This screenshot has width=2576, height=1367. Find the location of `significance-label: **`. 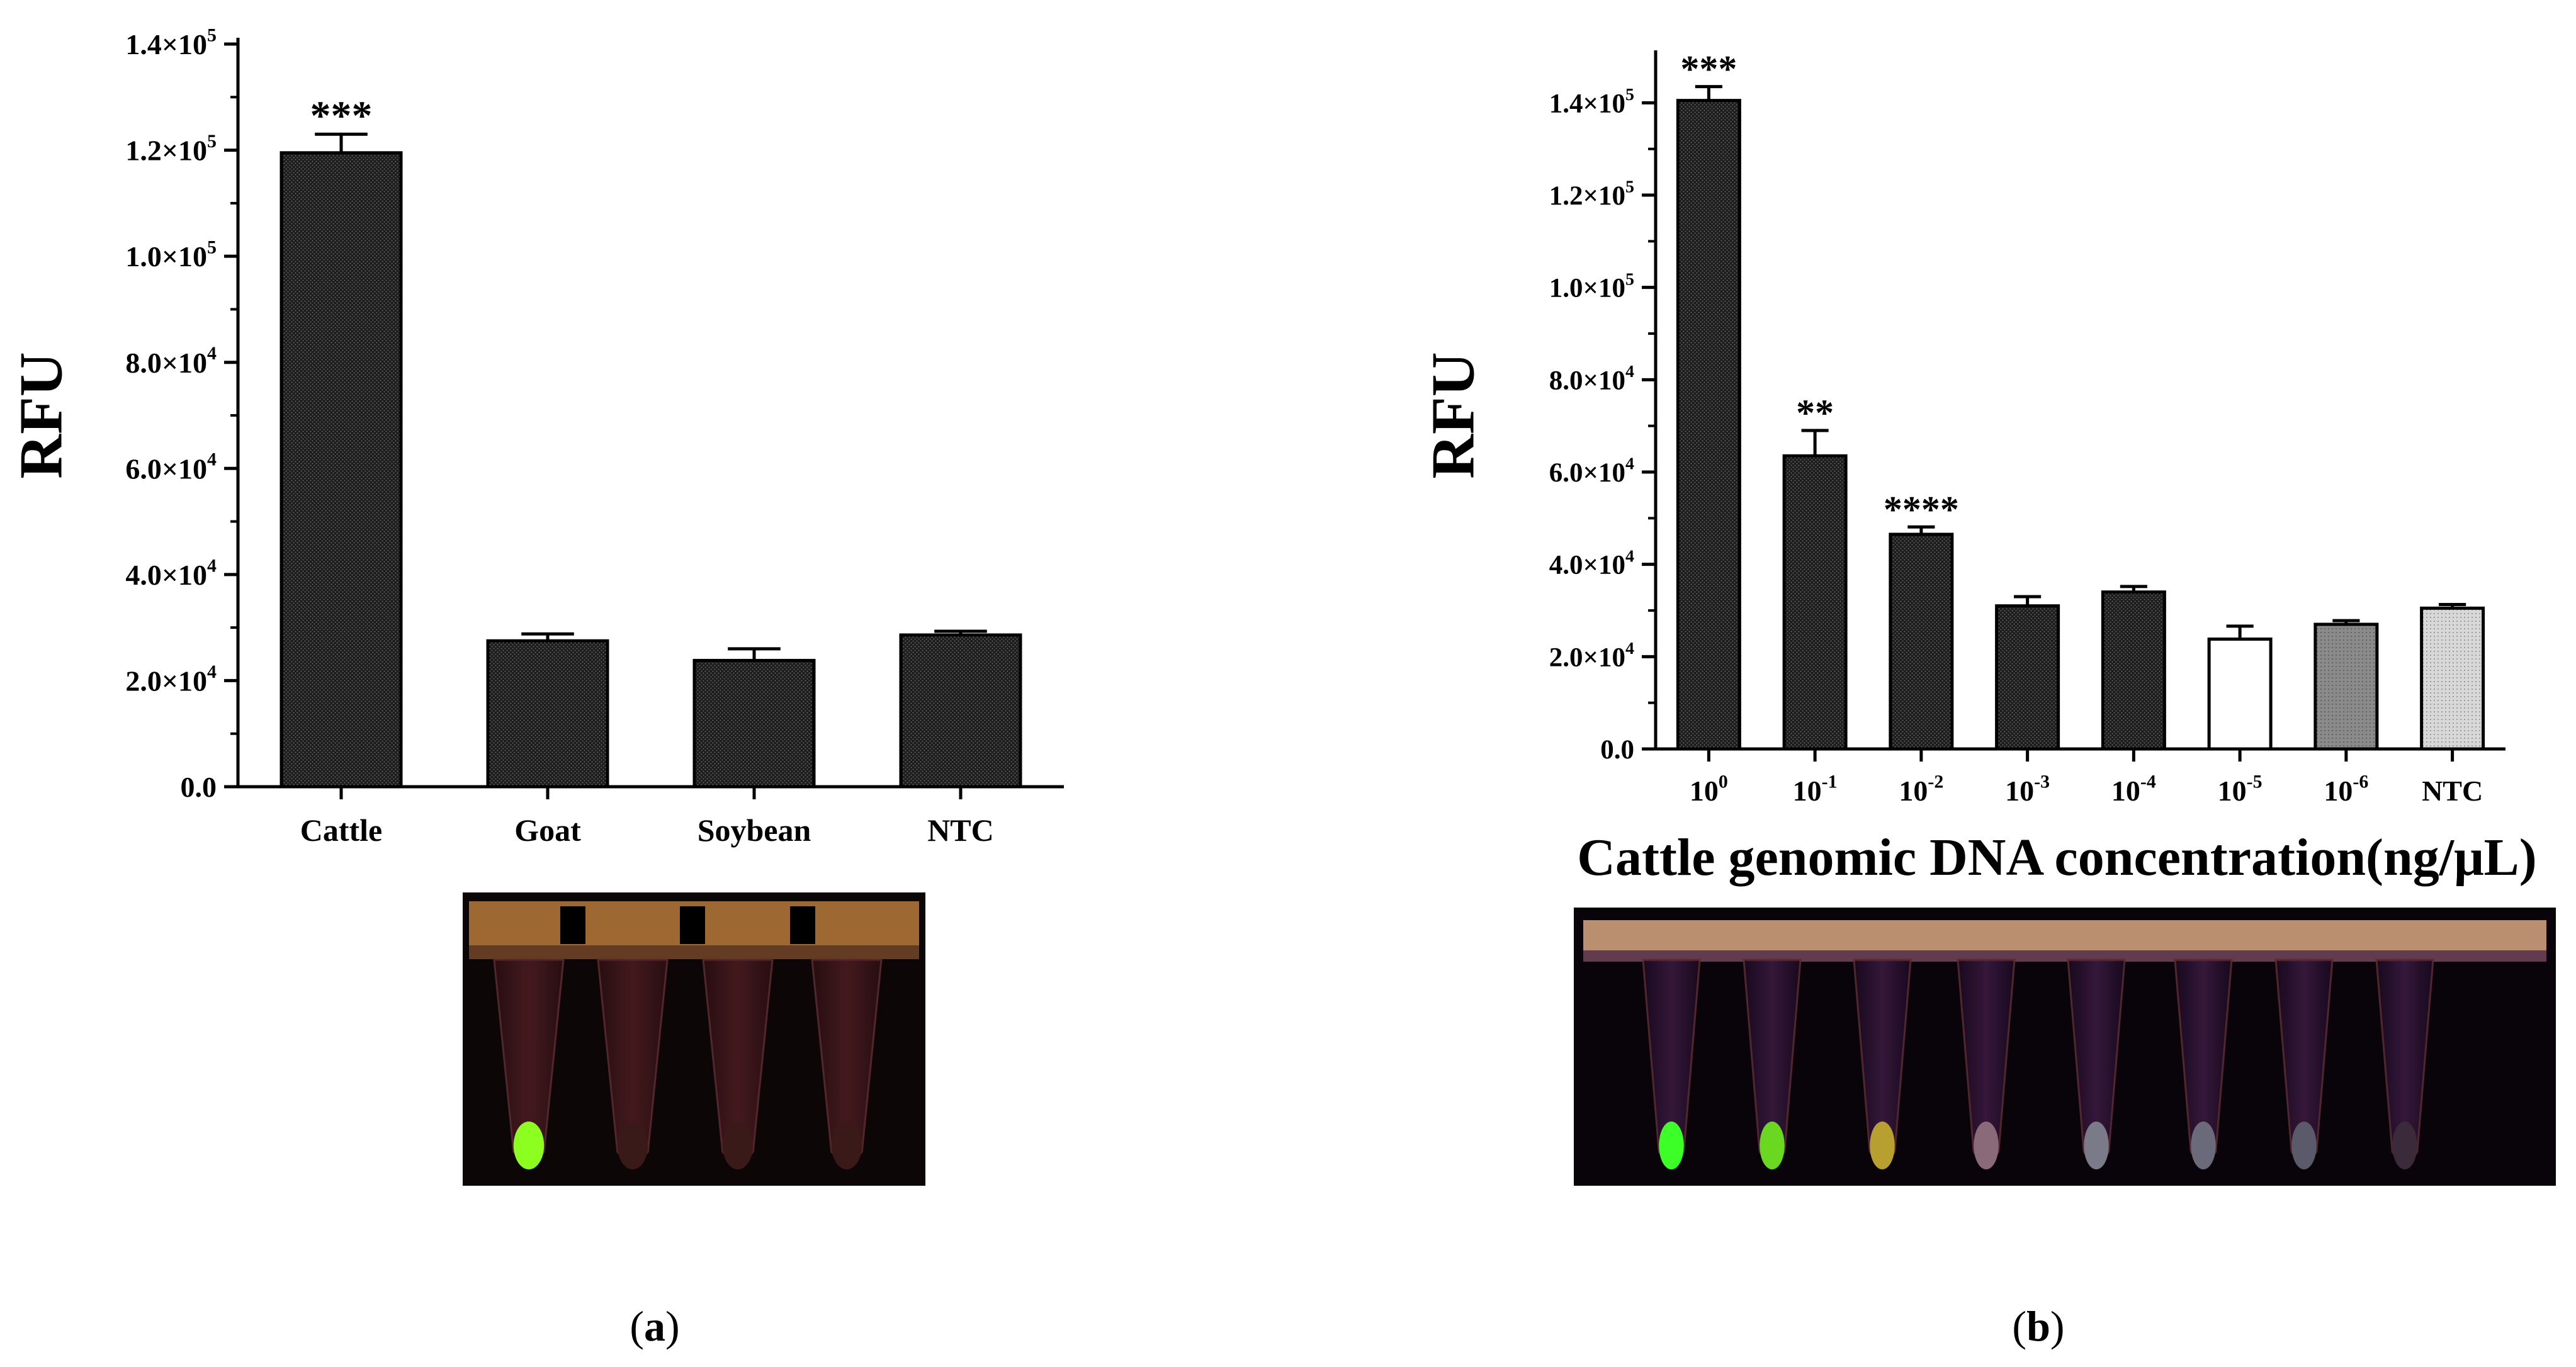

significance-label: ** is located at coordinates (1815, 413).